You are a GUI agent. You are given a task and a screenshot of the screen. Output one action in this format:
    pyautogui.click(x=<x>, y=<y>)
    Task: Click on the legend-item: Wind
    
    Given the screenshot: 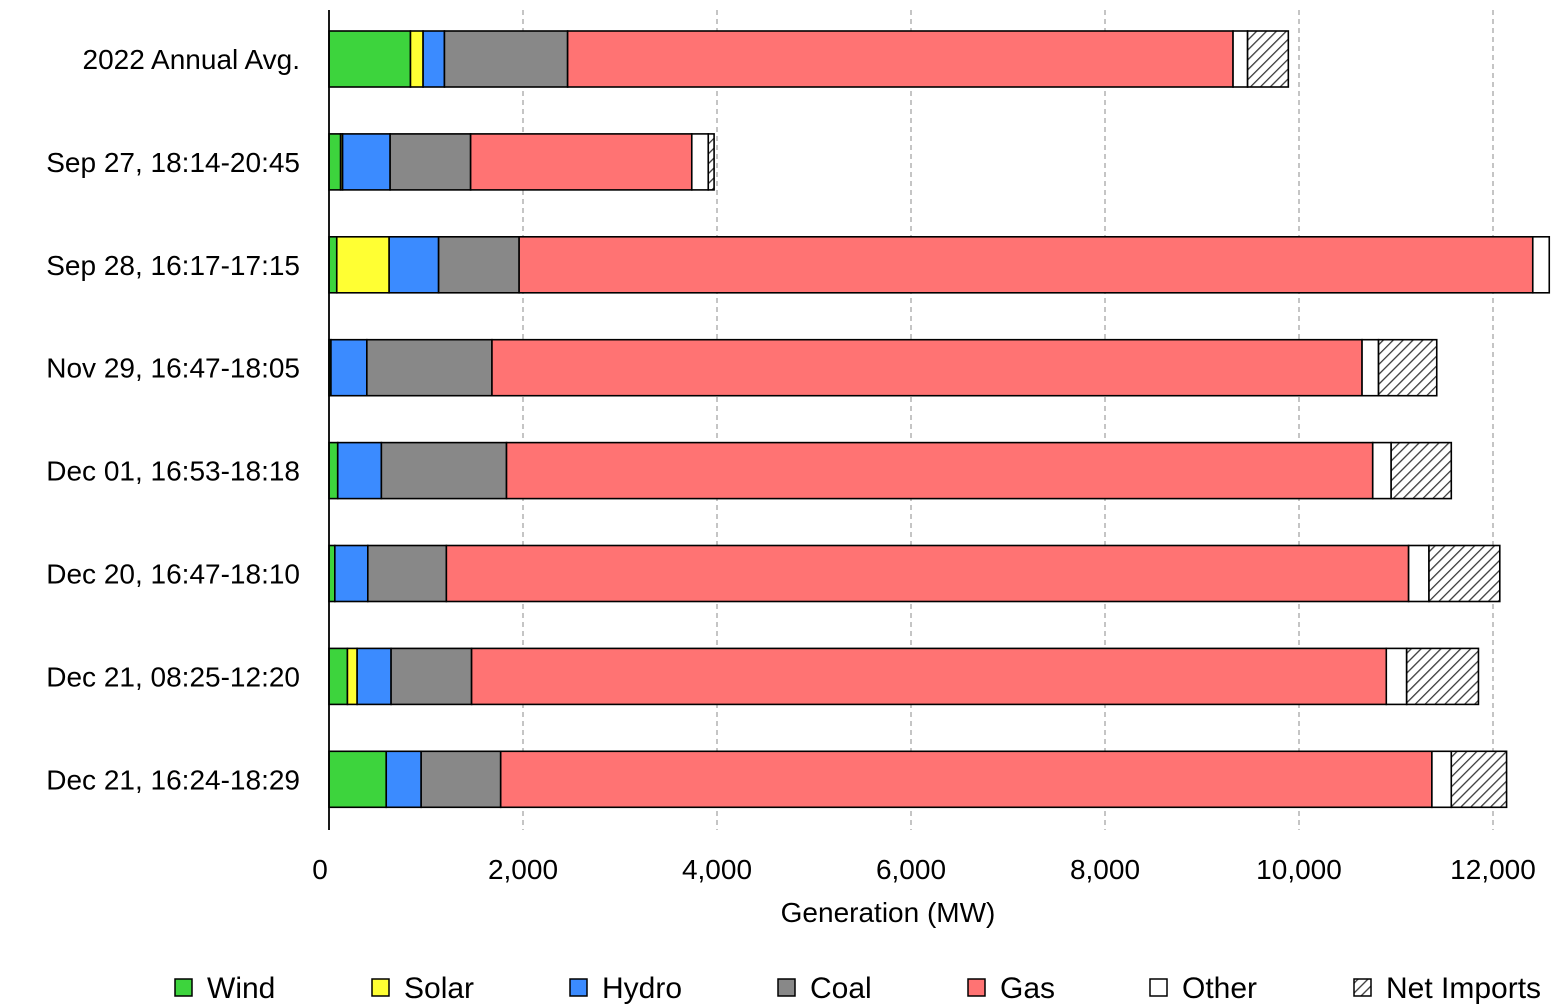 What is the action you would take?
    pyautogui.click(x=224, y=988)
    